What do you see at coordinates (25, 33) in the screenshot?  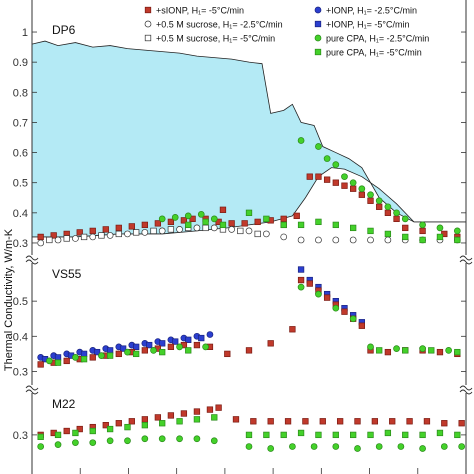 I see `y-tick-label: 1` at bounding box center [25, 33].